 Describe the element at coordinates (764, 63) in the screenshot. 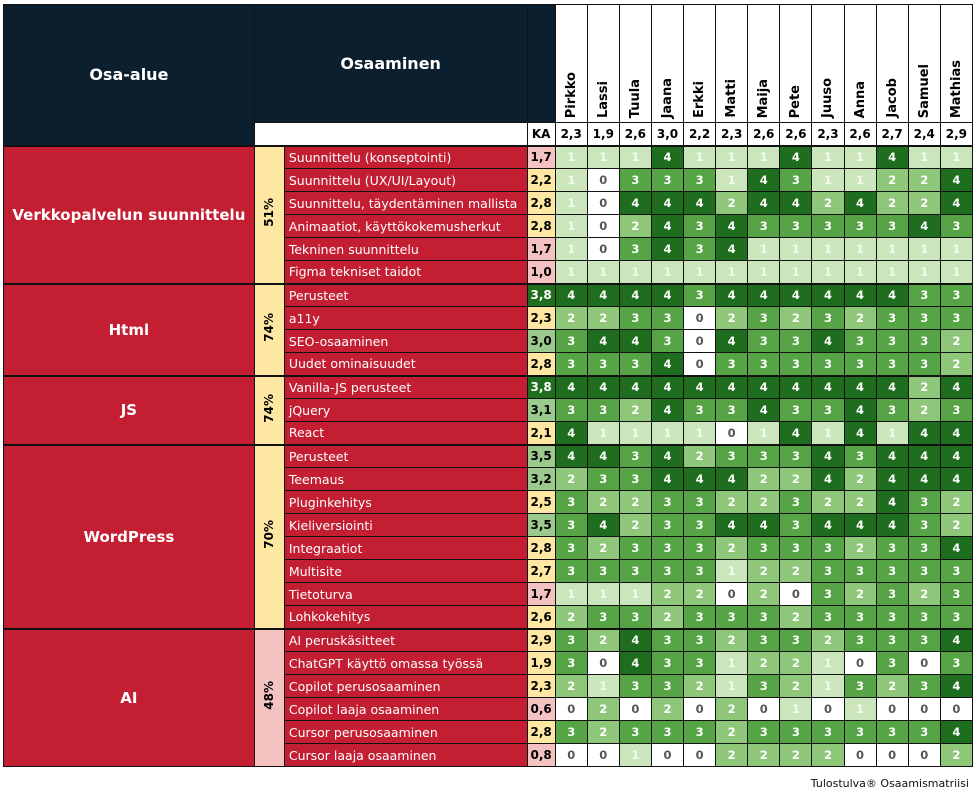

I see `person-header: Maija` at that location.